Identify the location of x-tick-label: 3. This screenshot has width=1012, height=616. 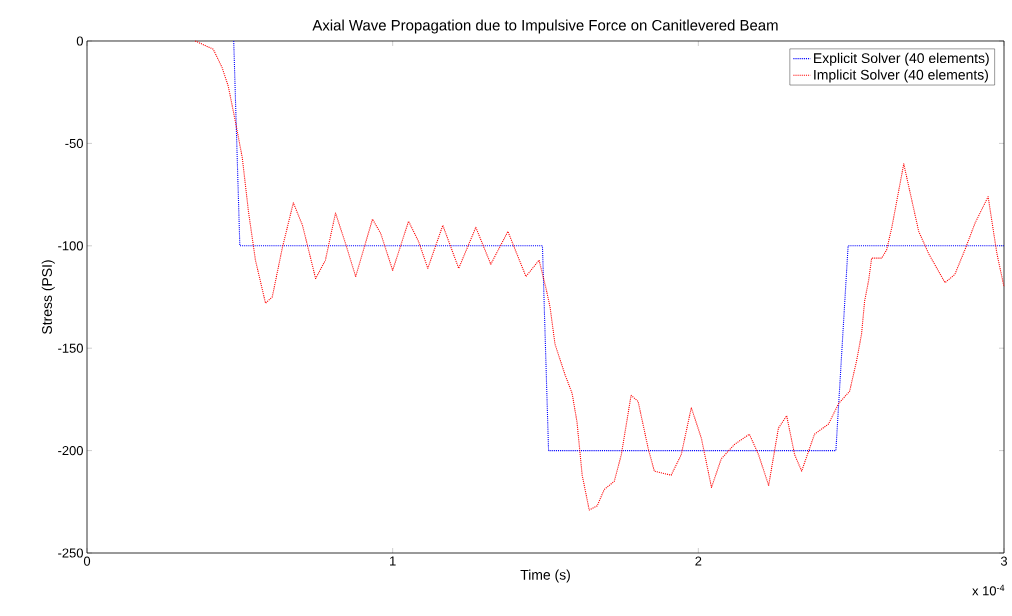
(1004, 561).